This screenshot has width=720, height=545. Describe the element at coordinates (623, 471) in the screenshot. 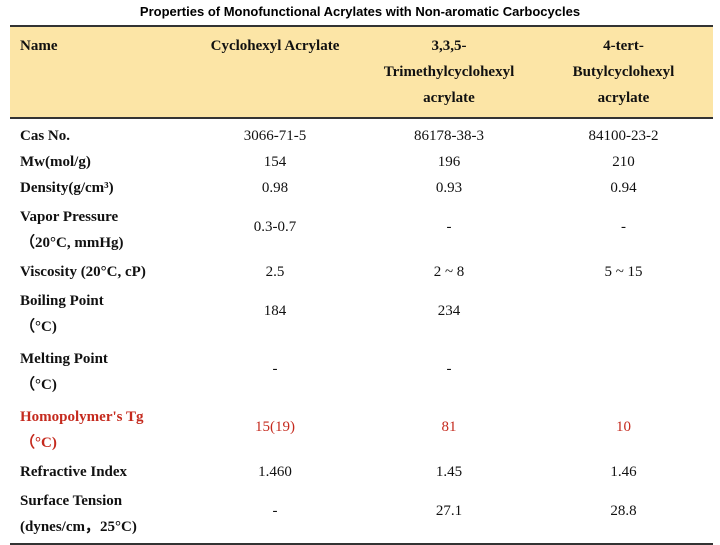

I see `table-cell: 1.46` at that location.